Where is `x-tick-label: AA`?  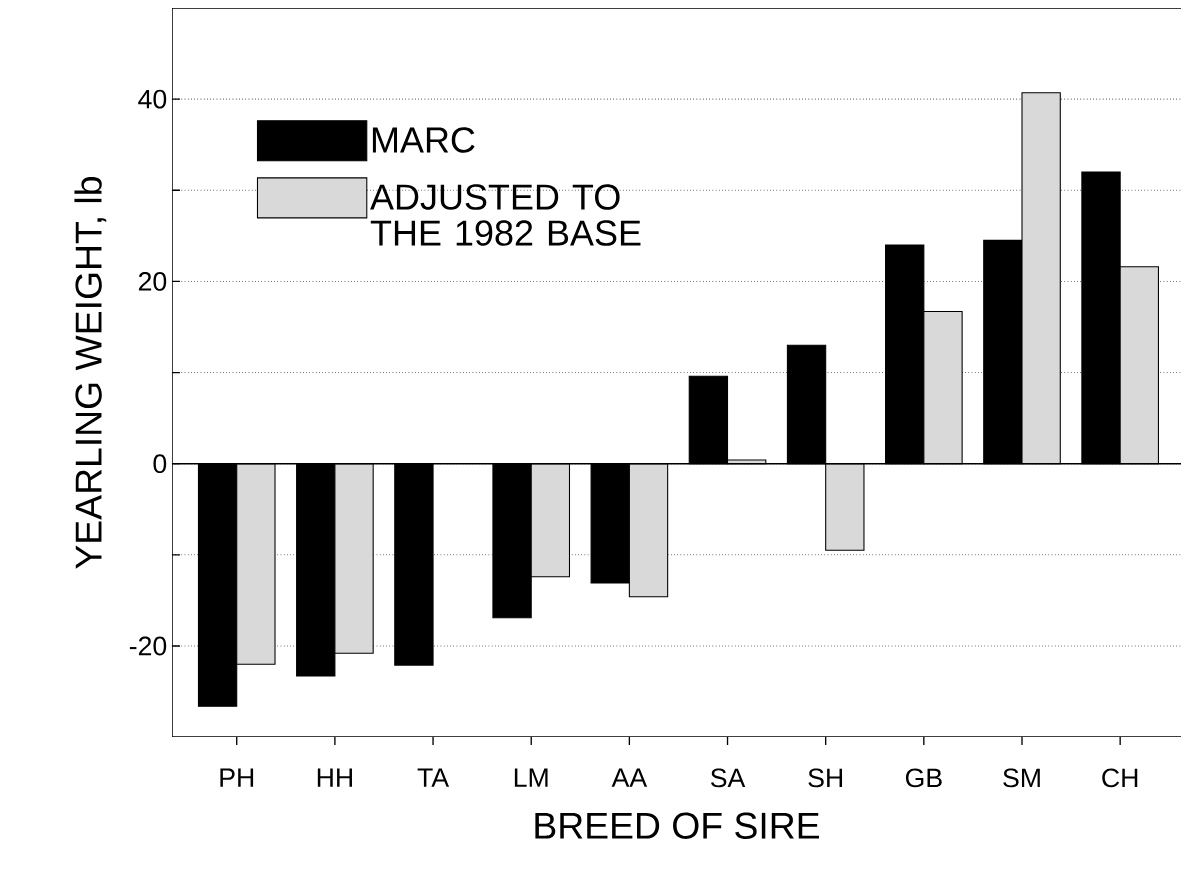 x-tick-label: AA is located at coordinates (629, 777).